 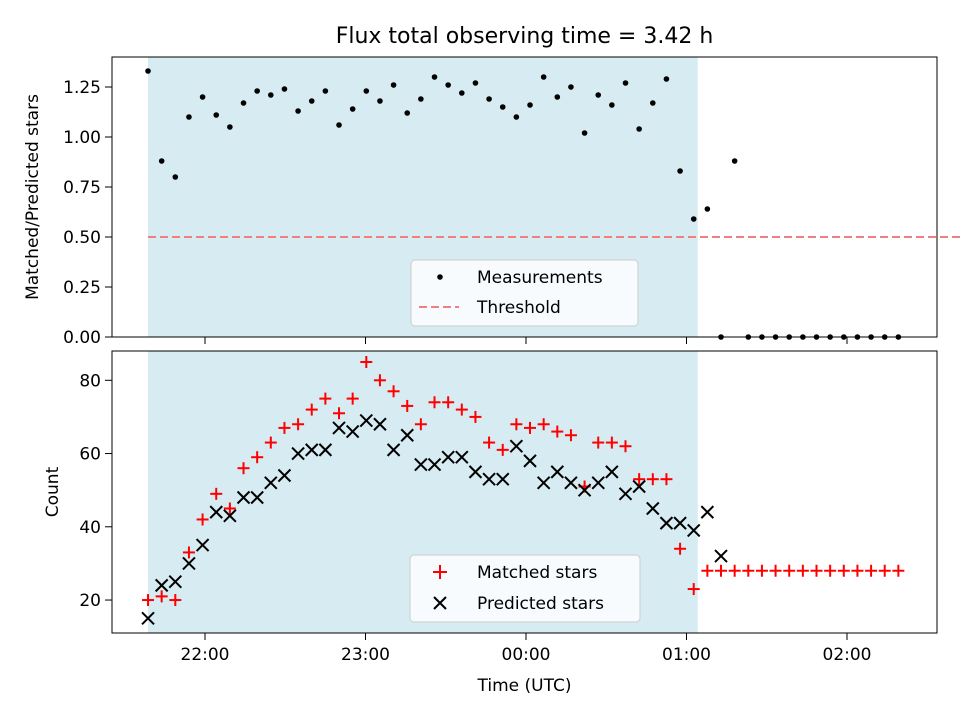 What do you see at coordinates (440, 572) in the screenshot?
I see `legend-marker-matched-stars` at bounding box center [440, 572].